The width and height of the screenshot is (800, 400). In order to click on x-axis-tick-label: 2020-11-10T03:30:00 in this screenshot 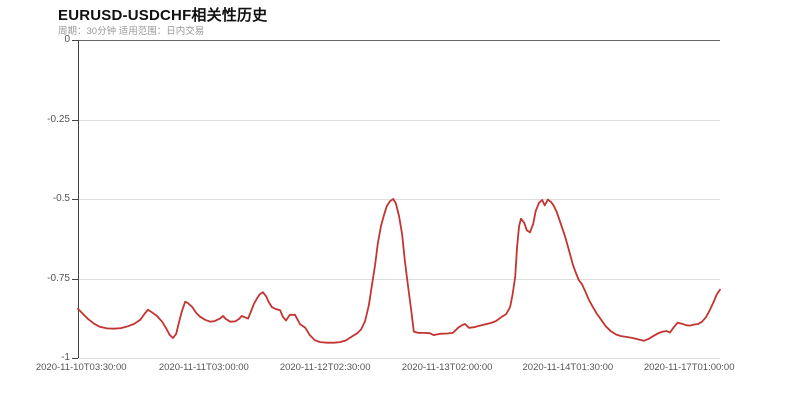, I will do `click(81, 367)`.